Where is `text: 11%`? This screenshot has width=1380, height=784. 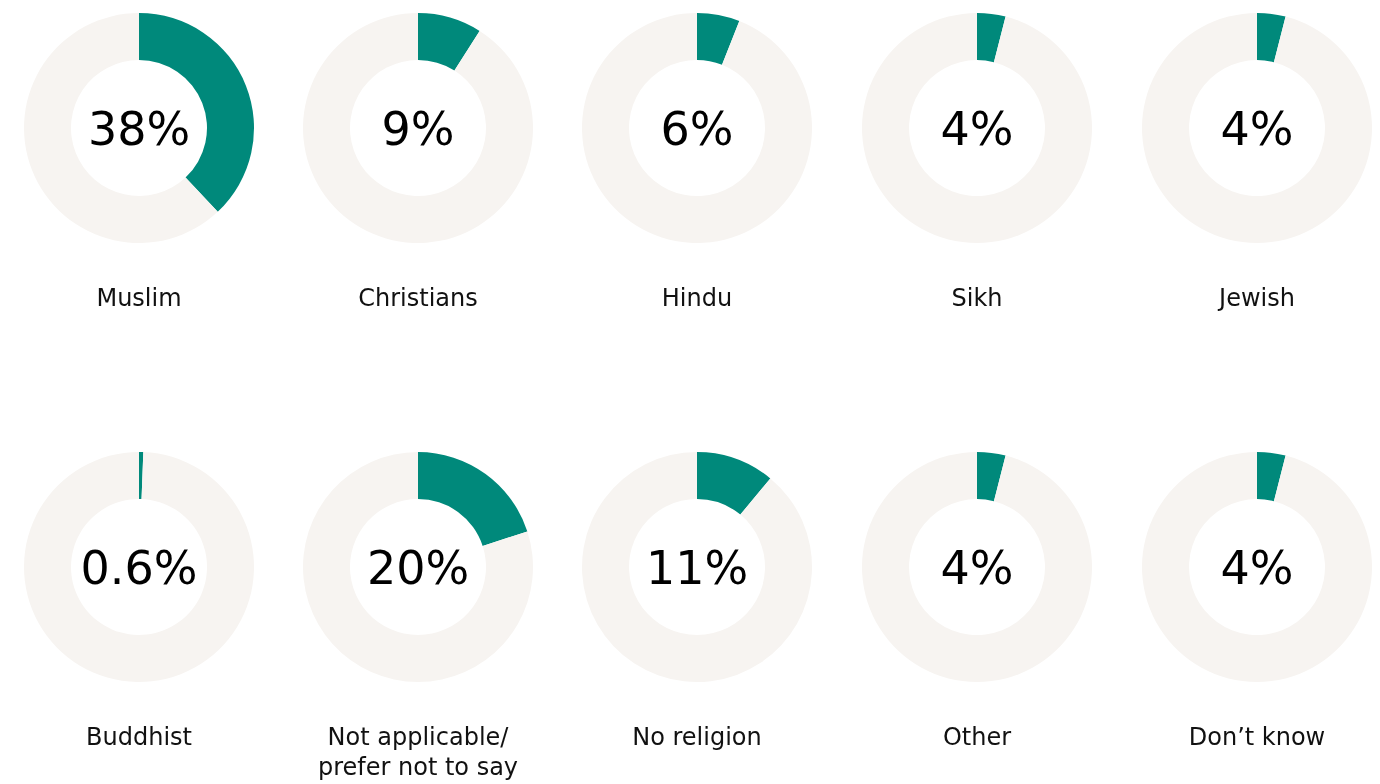 text: 11% is located at coordinates (697, 568).